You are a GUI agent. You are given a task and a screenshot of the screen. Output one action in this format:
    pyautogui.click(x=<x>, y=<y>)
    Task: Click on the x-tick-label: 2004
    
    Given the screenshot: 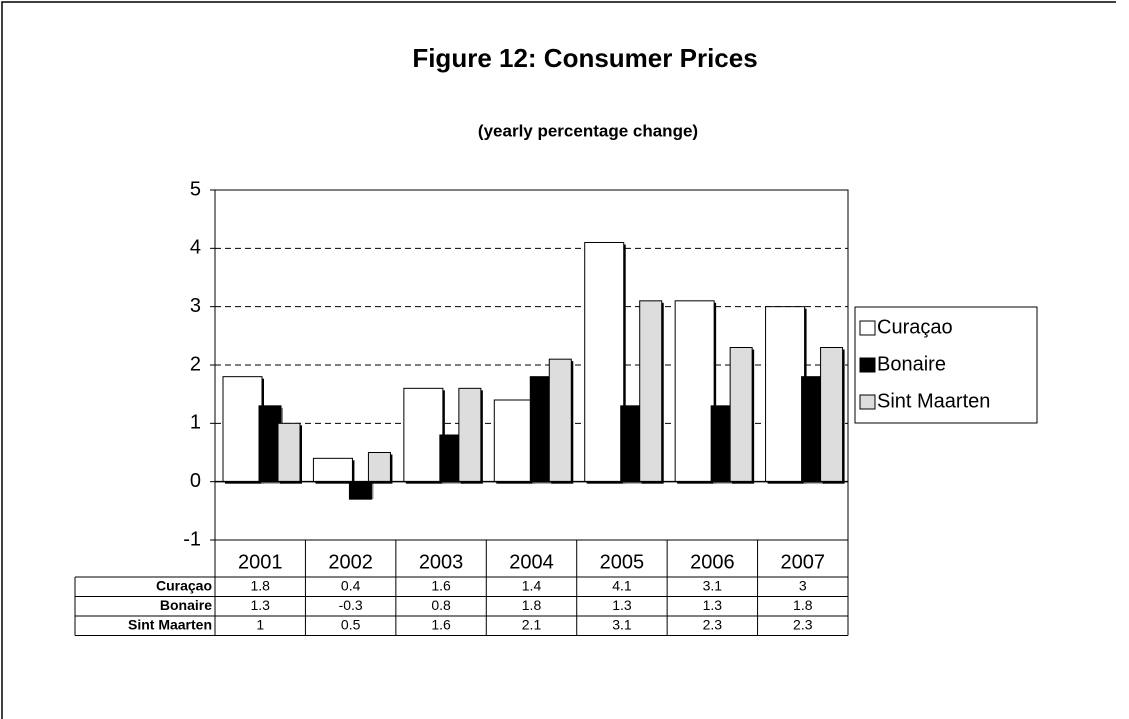 What is the action you would take?
    pyautogui.click(x=531, y=562)
    